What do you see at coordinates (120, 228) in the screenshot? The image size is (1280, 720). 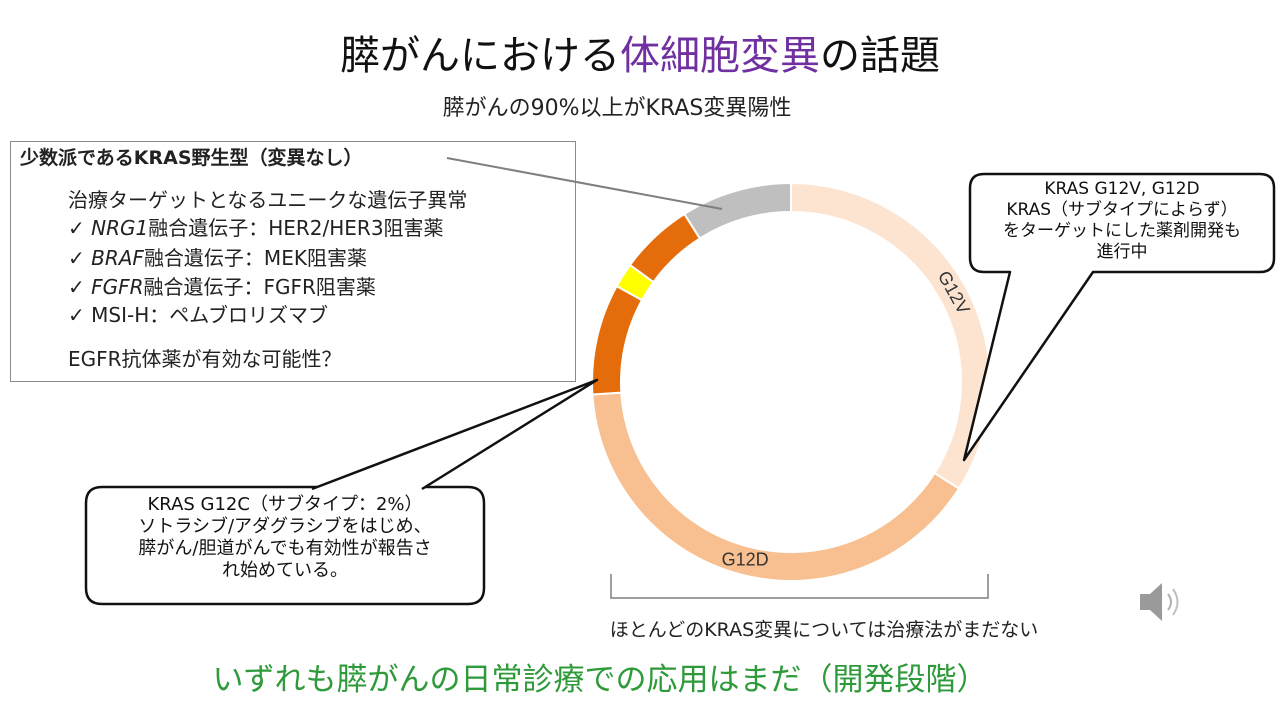 I see `gene-name: NRG1` at bounding box center [120, 228].